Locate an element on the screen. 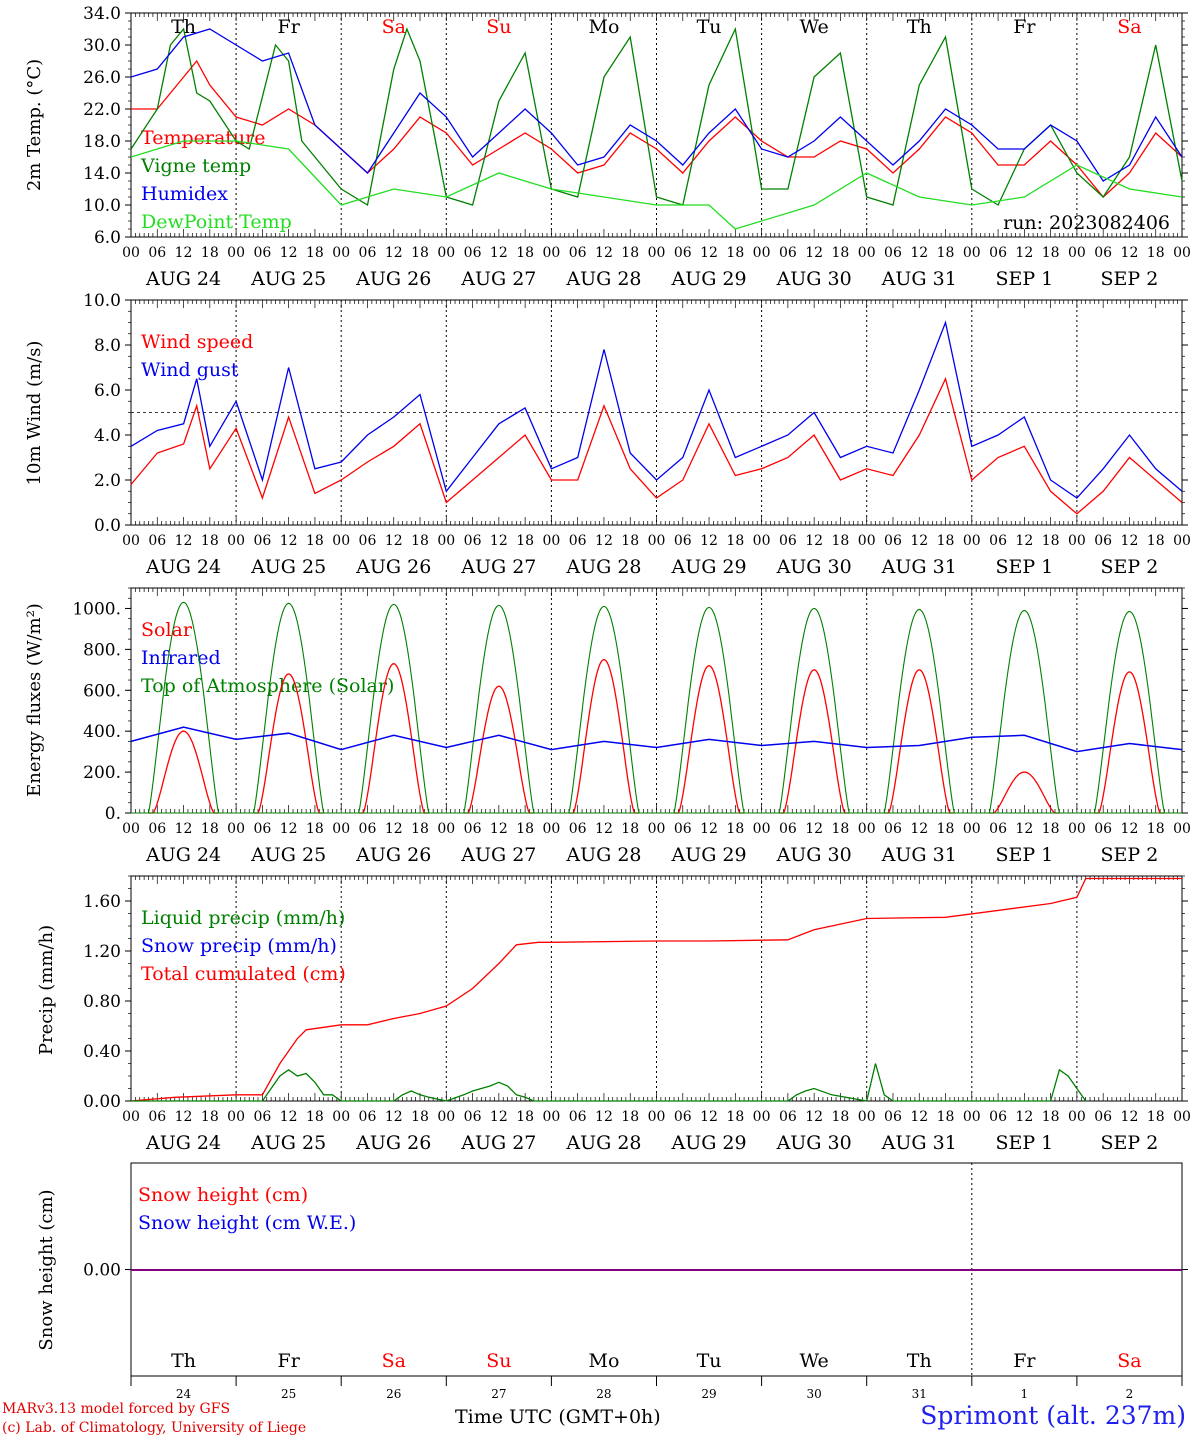 The height and width of the screenshot is (1440, 1194). run-label: run: 2023082406 is located at coordinates (1086, 223).